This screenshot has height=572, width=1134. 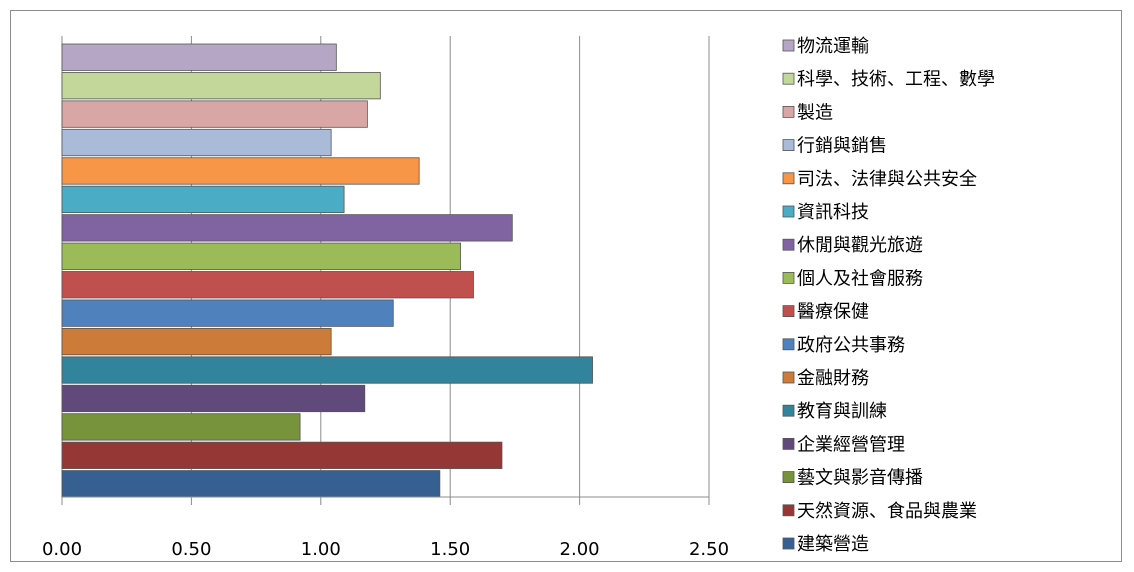 What do you see at coordinates (62, 549) in the screenshot?
I see `x-tick-label: 0.00` at bounding box center [62, 549].